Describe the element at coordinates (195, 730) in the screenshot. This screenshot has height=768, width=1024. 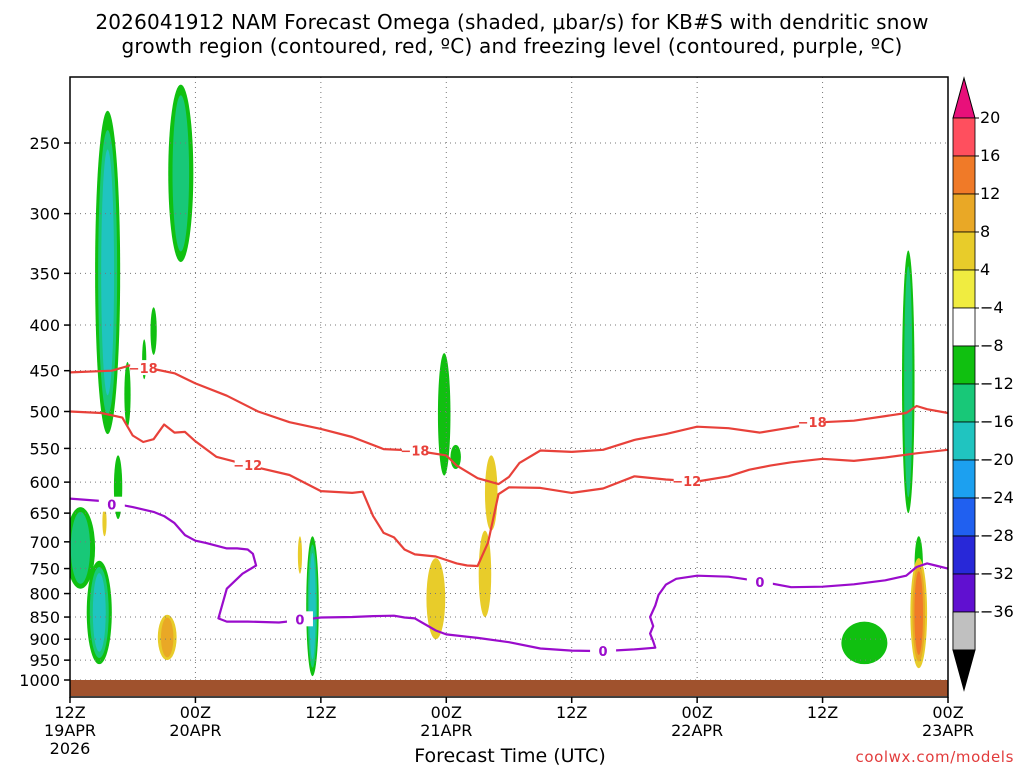
I see `x-tick-sublabel-1-0: 20APR` at that location.